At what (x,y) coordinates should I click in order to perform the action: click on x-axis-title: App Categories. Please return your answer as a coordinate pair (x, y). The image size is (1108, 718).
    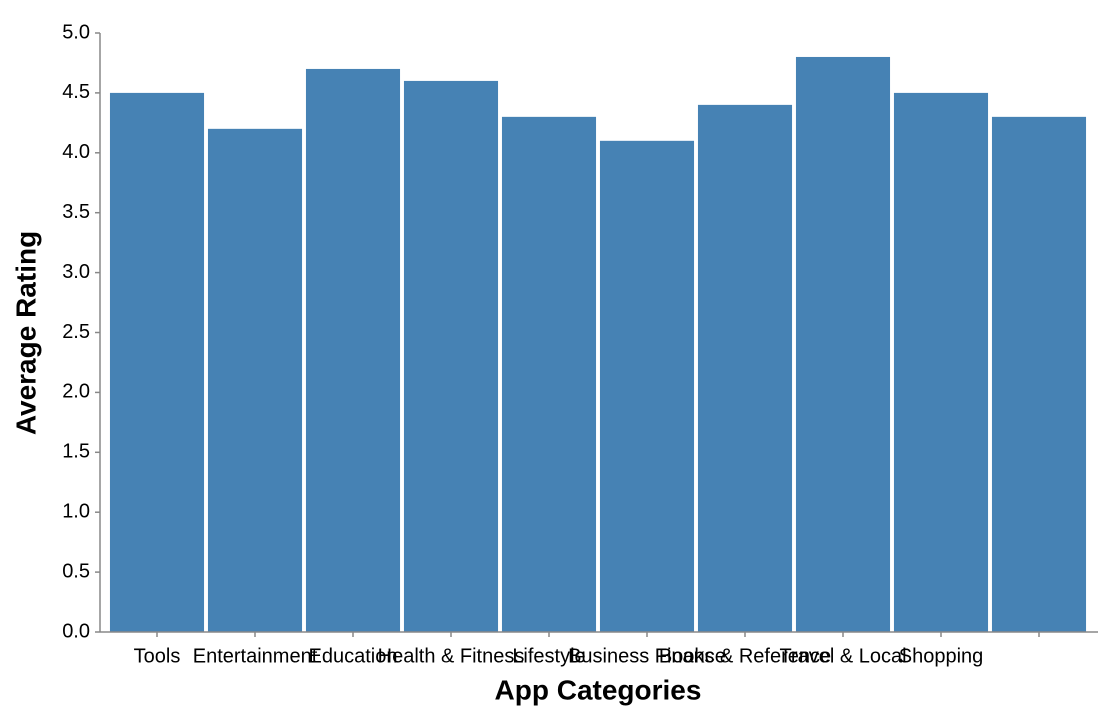
    Looking at the image, I should click on (598, 689).